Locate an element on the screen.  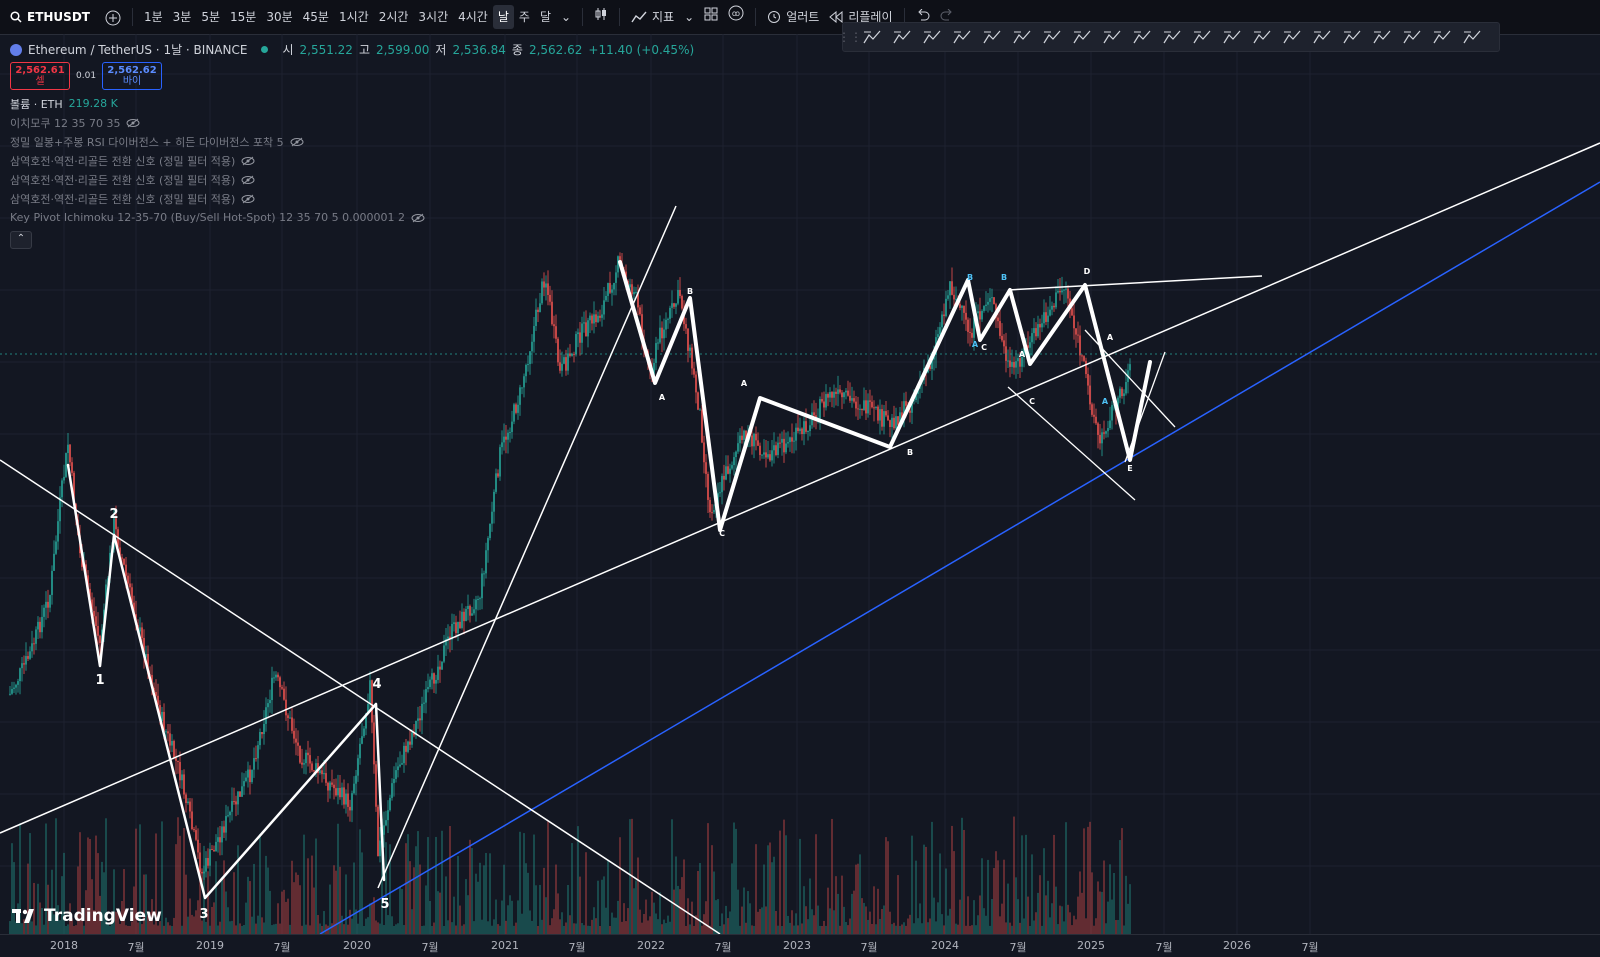
indicator-row: 정밀 일봉+주봉 RSI 다이버전스 + 히든 다이버전스 포착 5 is located at coordinates (352, 141).